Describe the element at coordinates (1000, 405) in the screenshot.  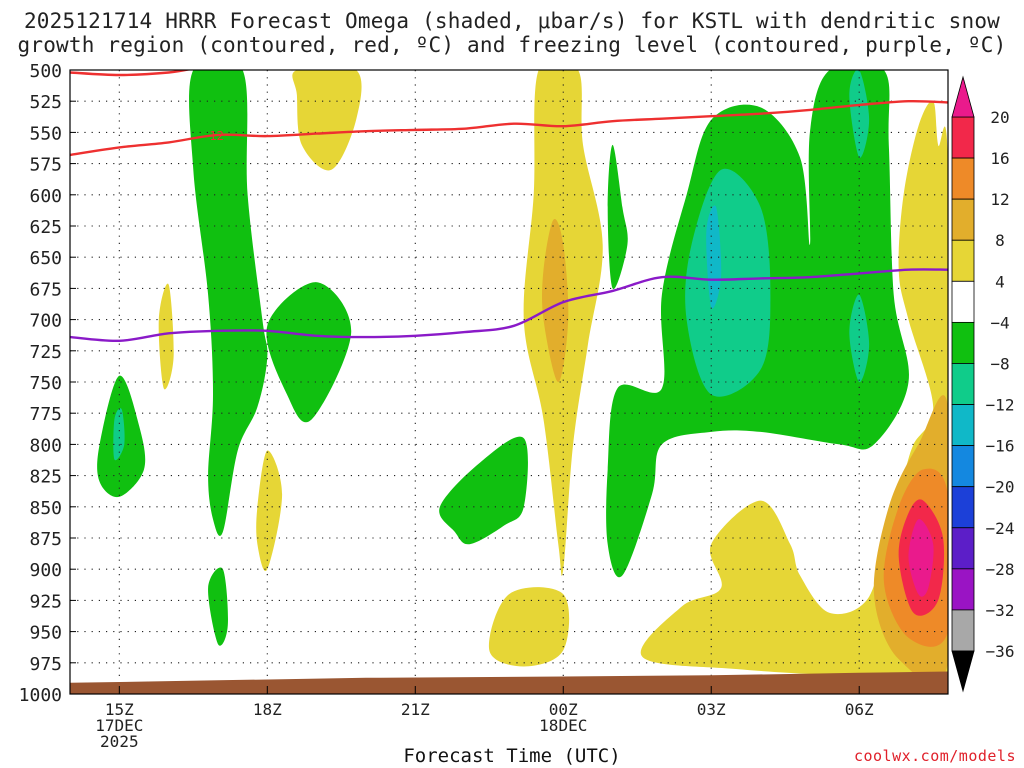
I see `colorbar-label: −12` at that location.